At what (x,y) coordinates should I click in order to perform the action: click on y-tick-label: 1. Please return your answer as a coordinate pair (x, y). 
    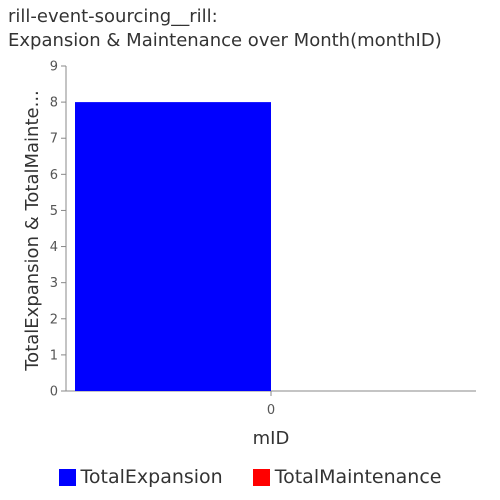
    Looking at the image, I should click on (54, 355).